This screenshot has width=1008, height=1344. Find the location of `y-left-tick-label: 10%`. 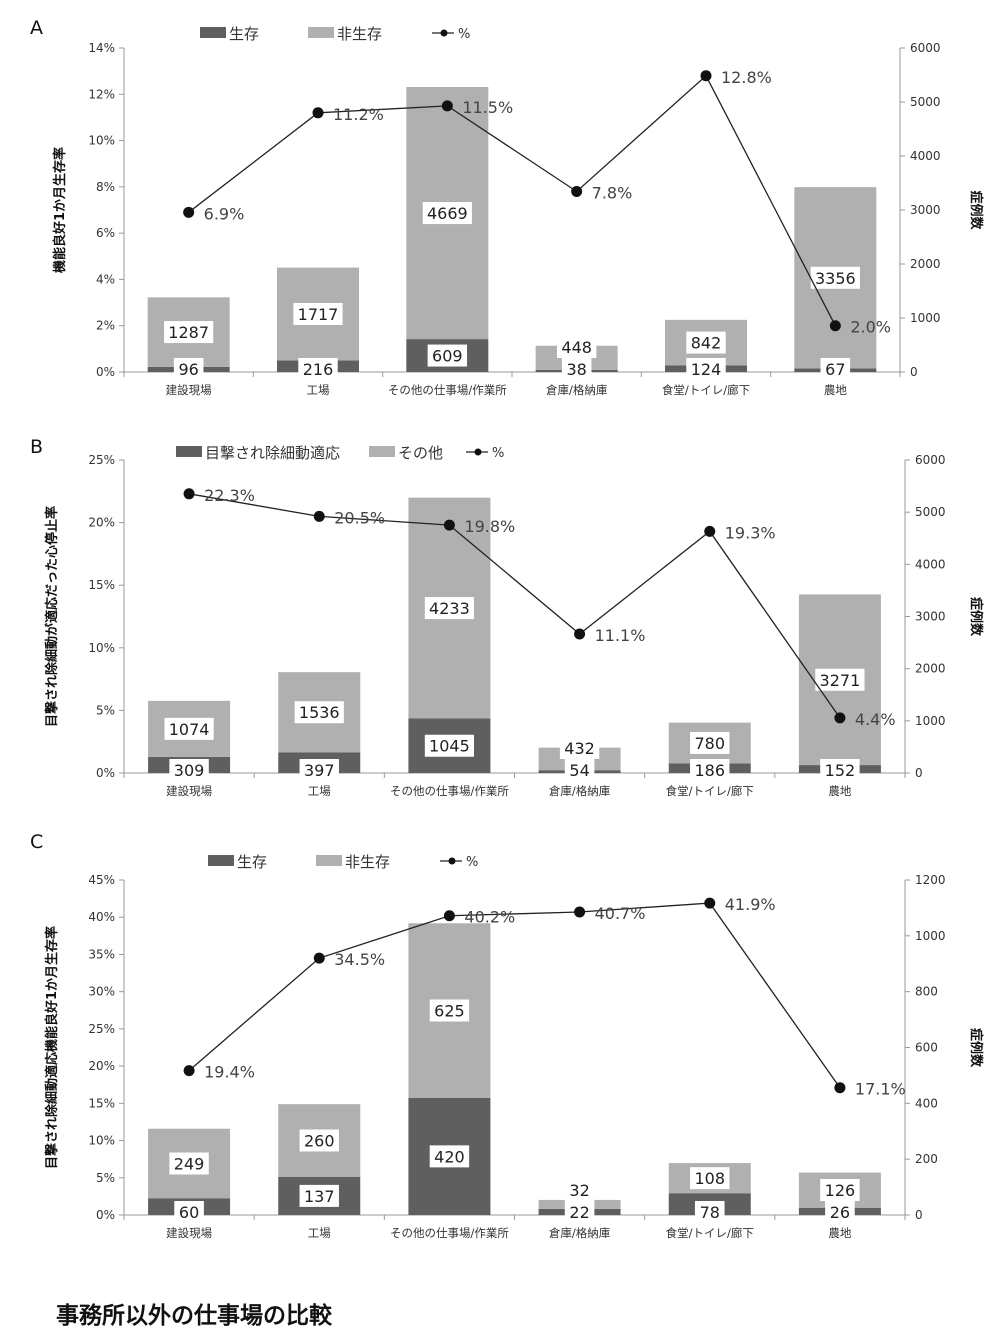

y-left-tick-label: 10% is located at coordinates (101, 648).